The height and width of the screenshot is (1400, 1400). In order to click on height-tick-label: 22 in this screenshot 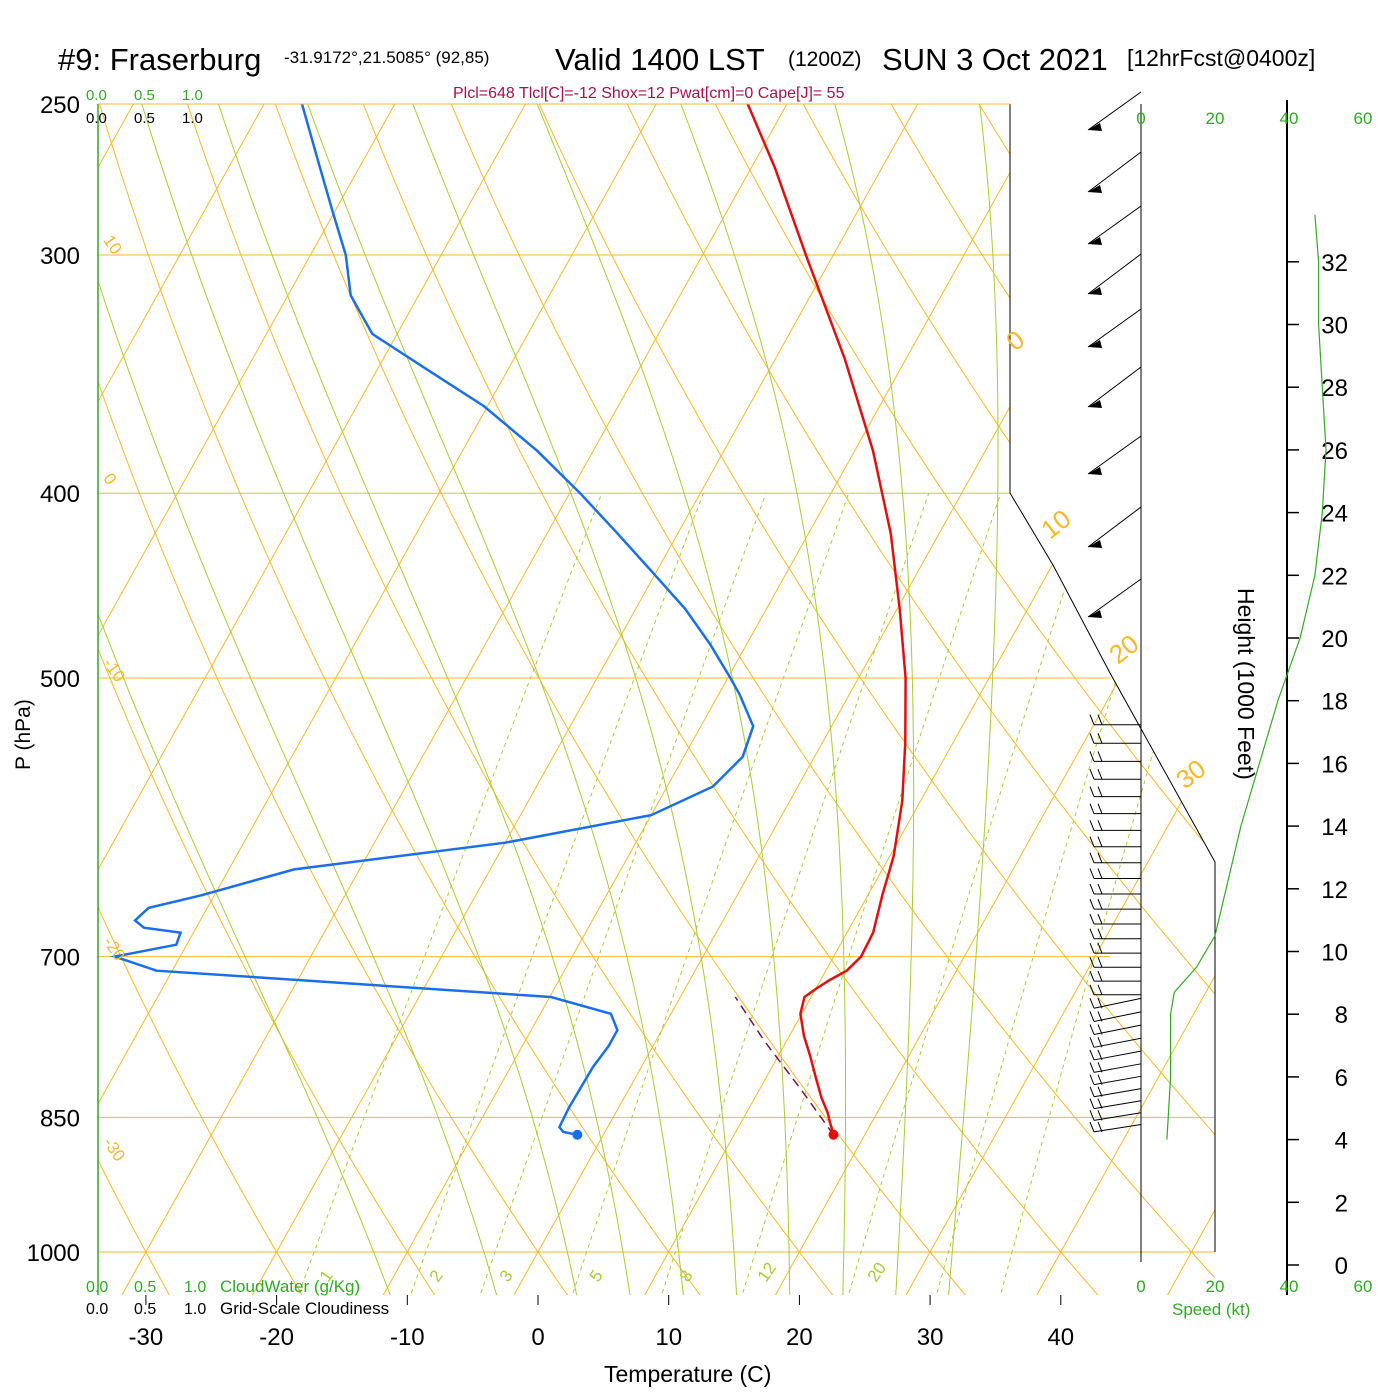, I will do `click(1334, 576)`.